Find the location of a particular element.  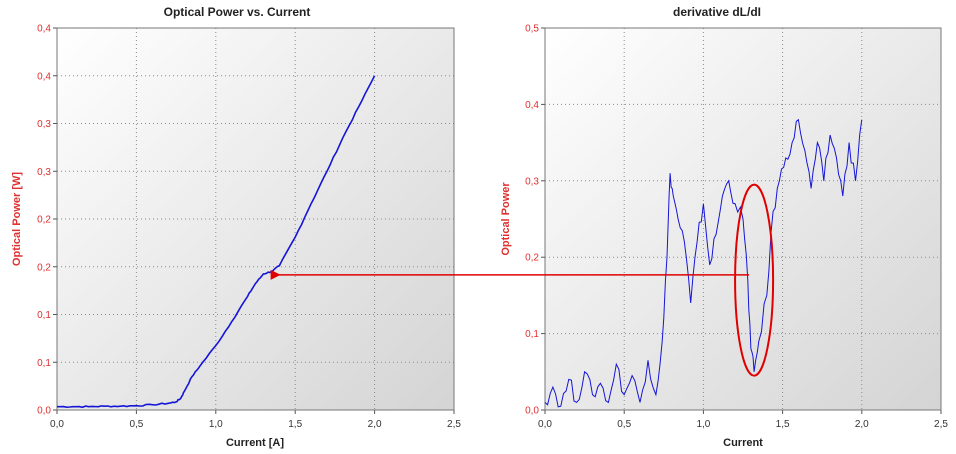

y-tick-label: 0,5 is located at coordinates (532, 29).